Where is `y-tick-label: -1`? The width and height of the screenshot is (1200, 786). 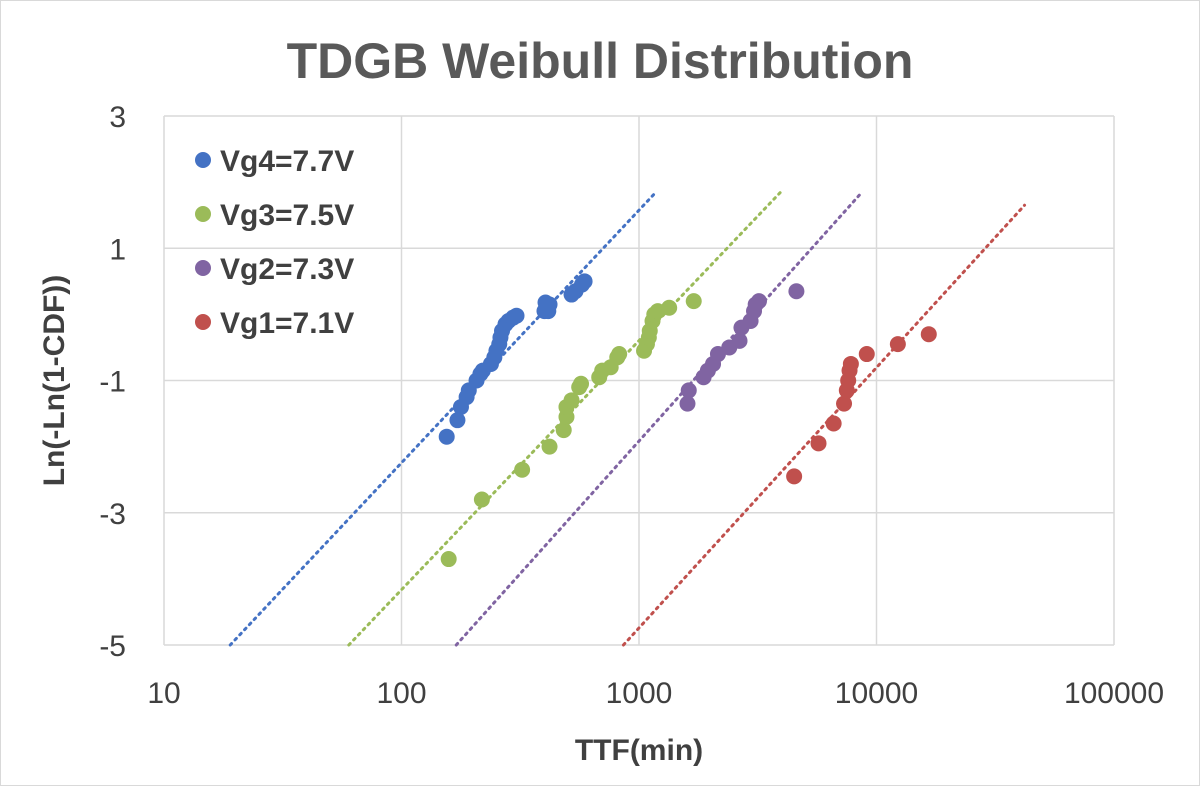 y-tick-label: -1 is located at coordinates (112, 382).